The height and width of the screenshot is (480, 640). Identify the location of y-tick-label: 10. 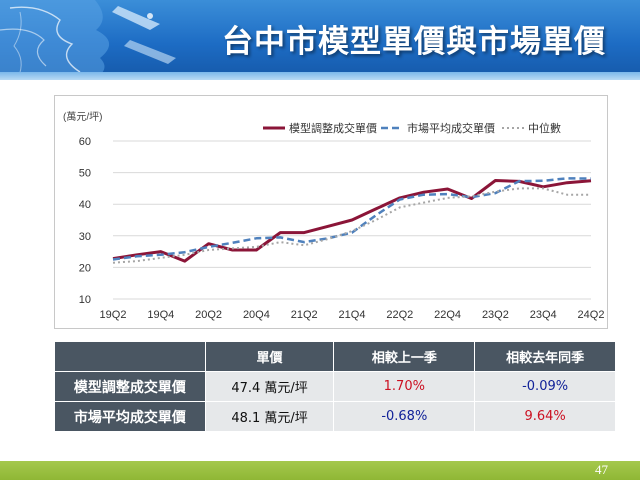
(85, 300).